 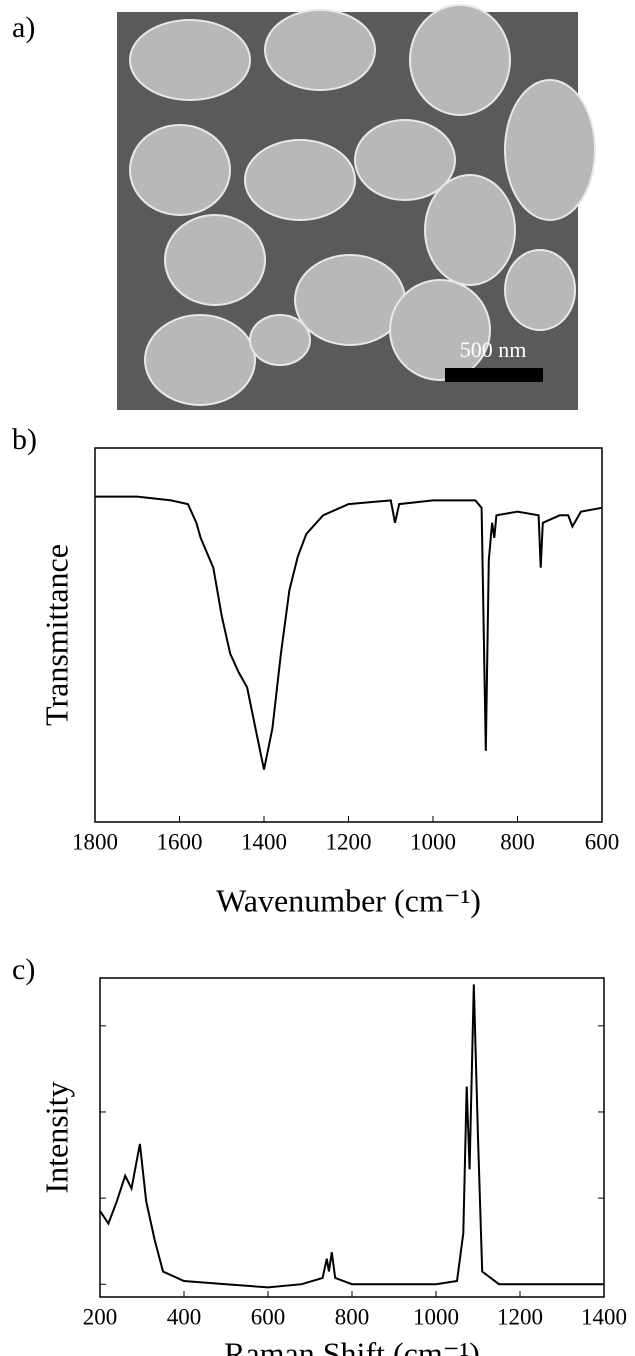 I want to click on panel-label: a), so click(x=23, y=27).